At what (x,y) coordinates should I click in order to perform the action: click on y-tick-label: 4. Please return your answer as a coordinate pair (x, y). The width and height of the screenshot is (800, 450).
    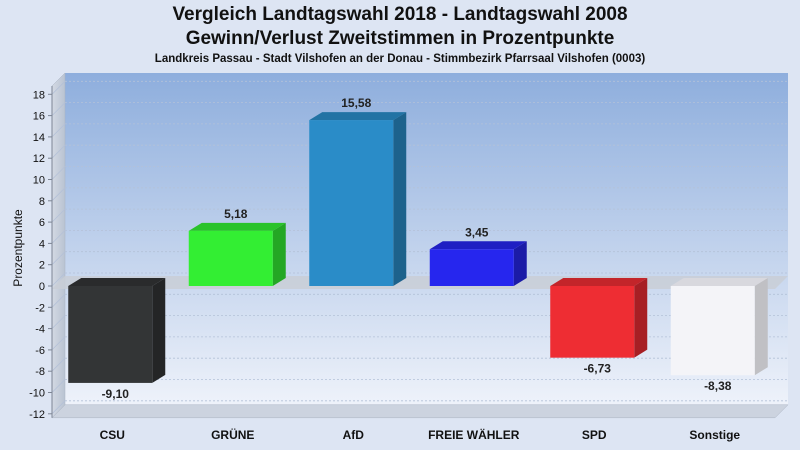
    Looking at the image, I should click on (42, 244).